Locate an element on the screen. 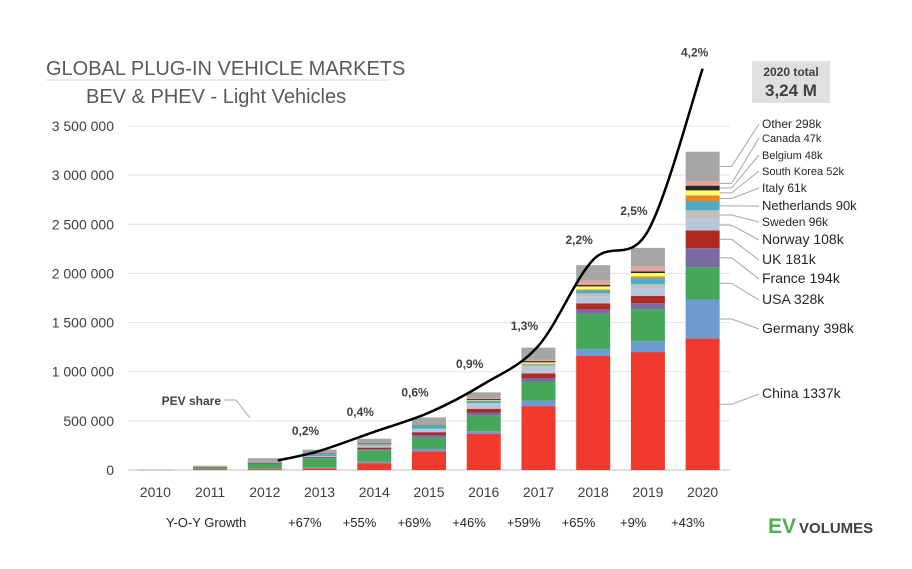 This screenshot has height=569, width=912. legend-entry: Italy 61k is located at coordinates (785, 188).